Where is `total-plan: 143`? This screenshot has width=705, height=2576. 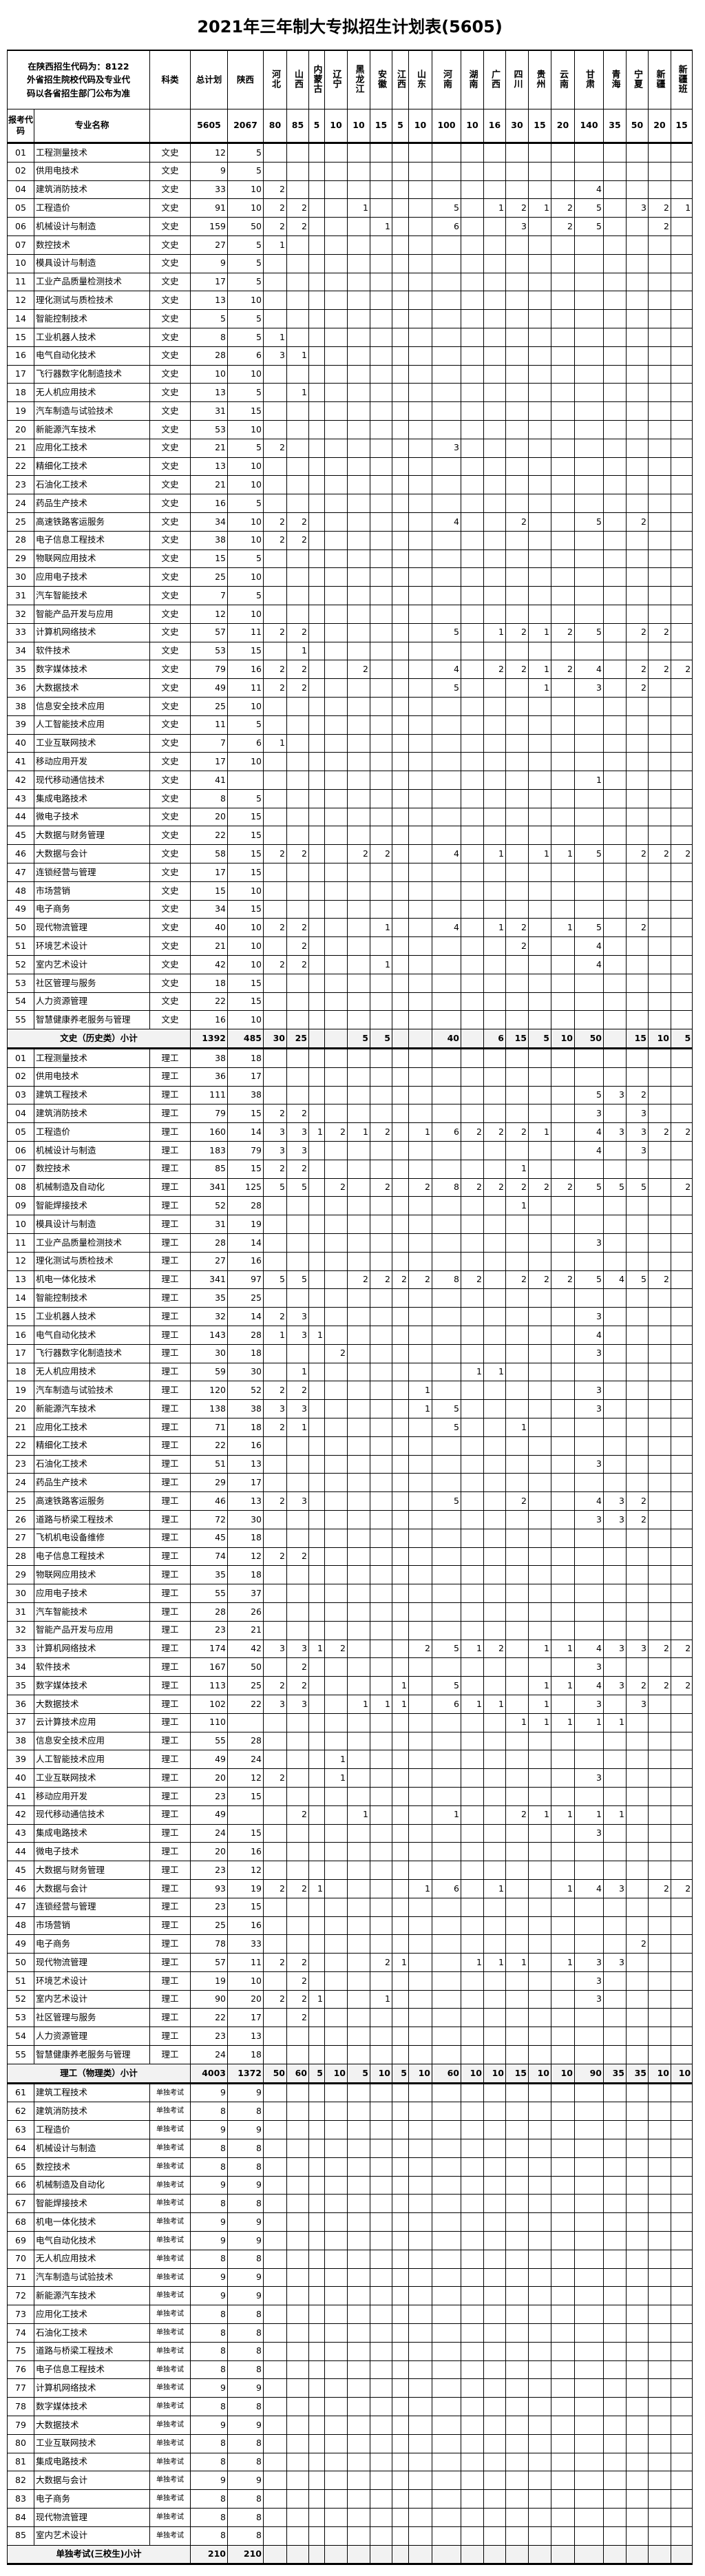
total-plan: 143 is located at coordinates (209, 1335).